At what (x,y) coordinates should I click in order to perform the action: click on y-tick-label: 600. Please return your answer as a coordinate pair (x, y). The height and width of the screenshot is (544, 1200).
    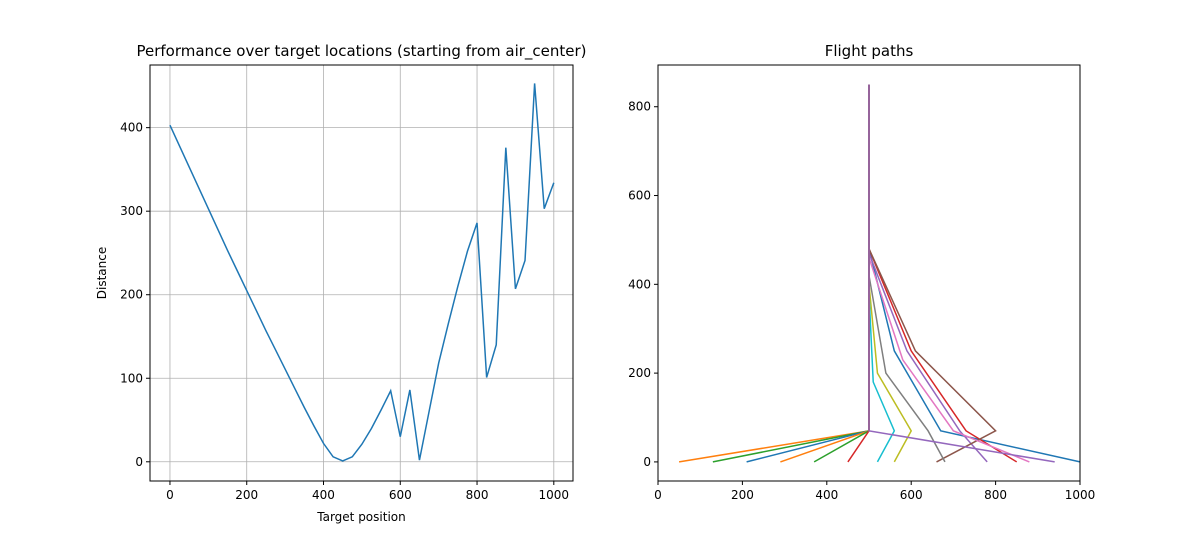
    Looking at the image, I should click on (639, 196).